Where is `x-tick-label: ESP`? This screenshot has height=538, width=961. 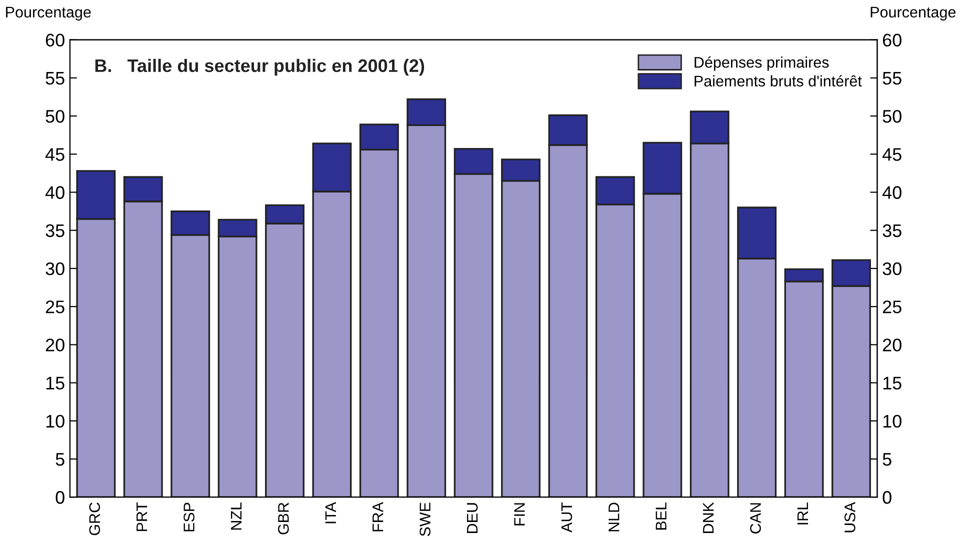
x-tick-label: ESP is located at coordinates (189, 517).